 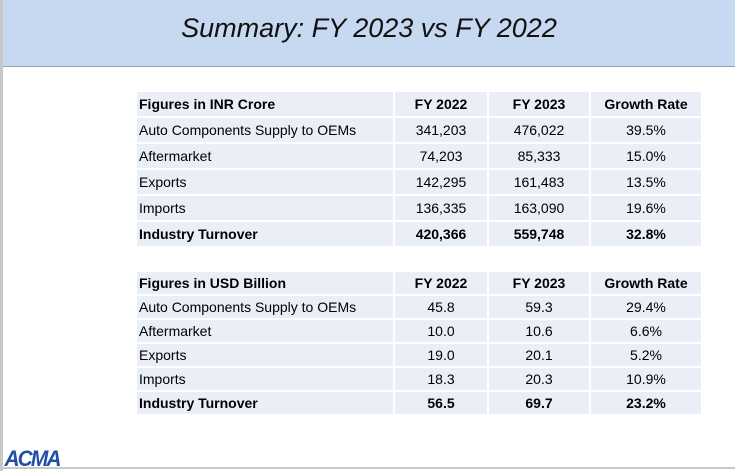 What do you see at coordinates (539, 307) in the screenshot?
I see `table-cell: 59.3` at bounding box center [539, 307].